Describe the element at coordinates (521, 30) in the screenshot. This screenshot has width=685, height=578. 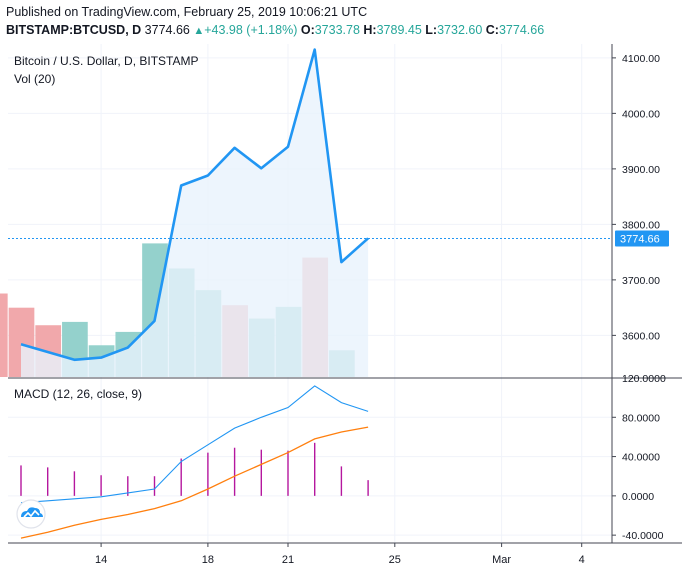
I see `close-value: 3774.66` at that location.